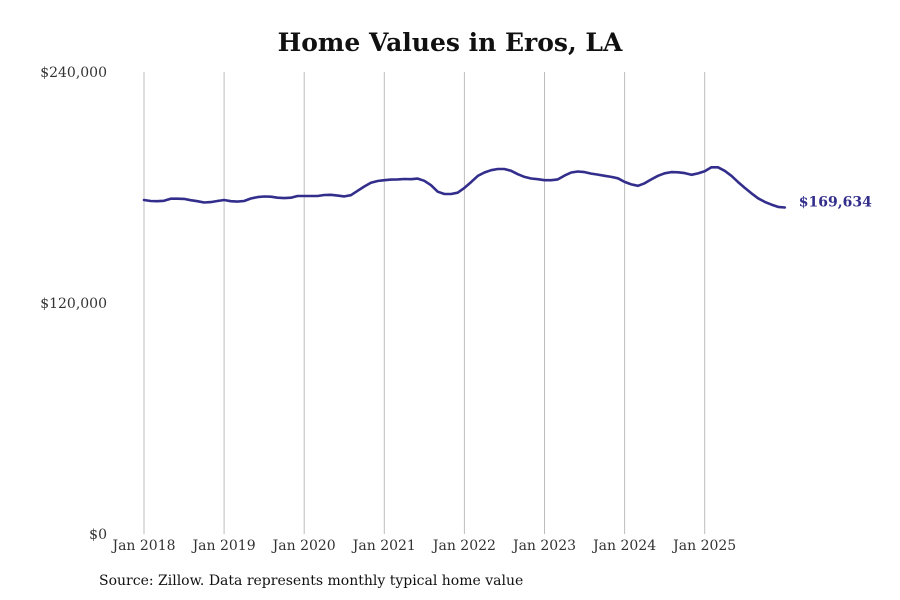 This screenshot has height=600, width=900. I want to click on x-tick-label: Jan 2025, so click(703, 546).